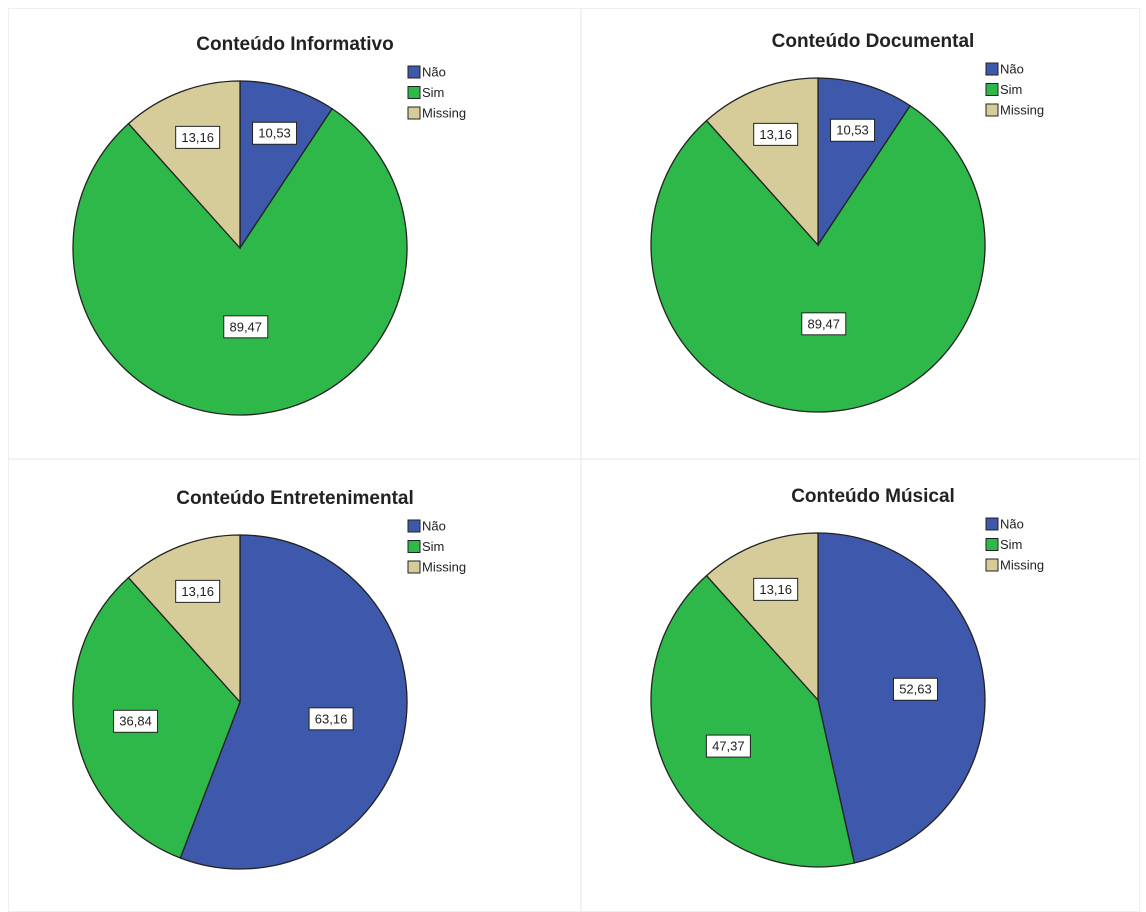 Image resolution: width=1146 pixels, height=912 pixels. I want to click on value-label: 63,16, so click(331, 718).